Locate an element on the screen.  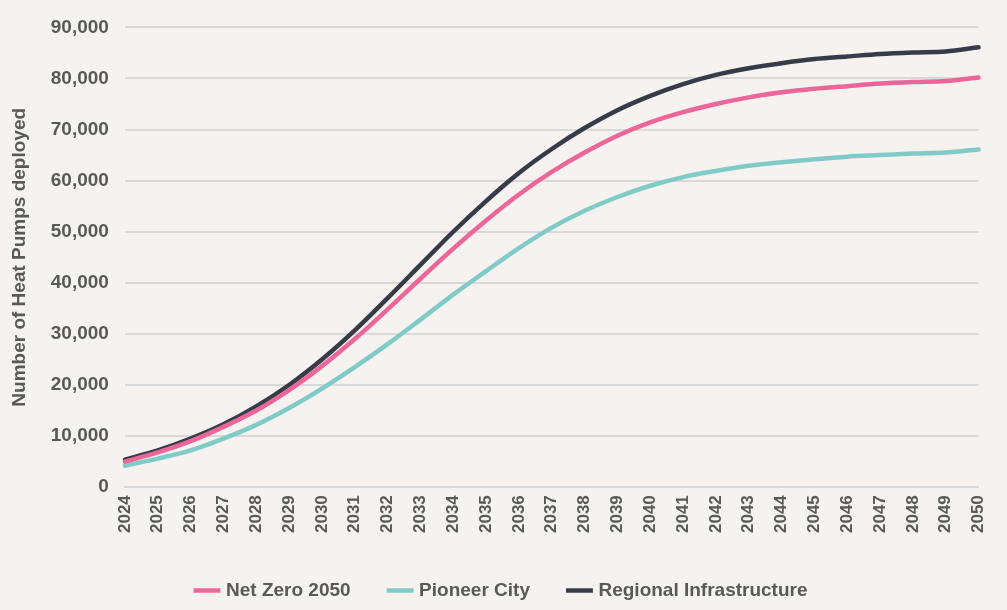
x-tick-label: 2033 is located at coordinates (420, 514).